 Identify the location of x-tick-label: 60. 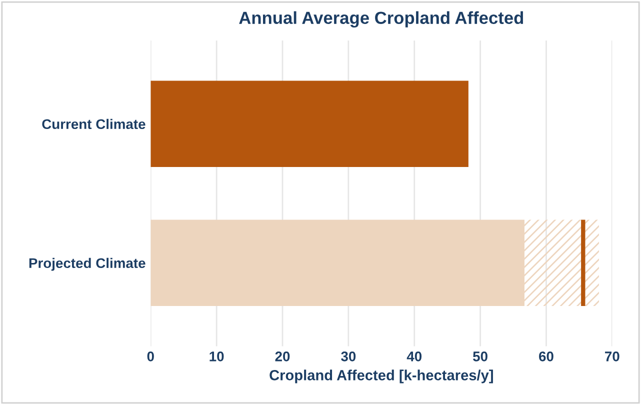
(546, 357).